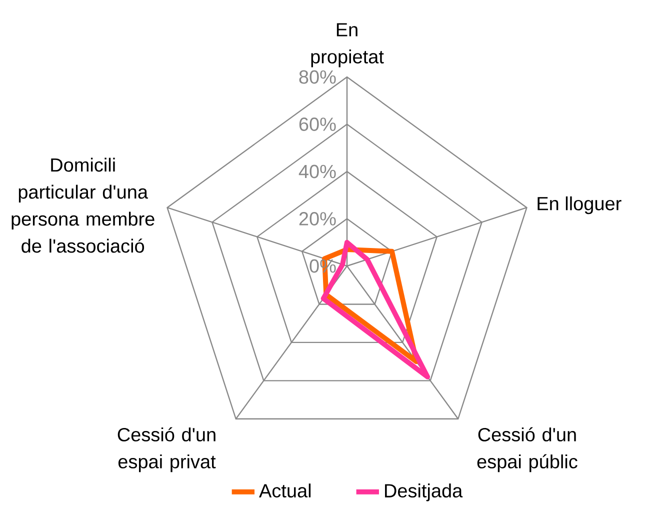 The image size is (658, 507). I want to click on spoke-label: Cessió d'un espai públic, so click(527, 449).